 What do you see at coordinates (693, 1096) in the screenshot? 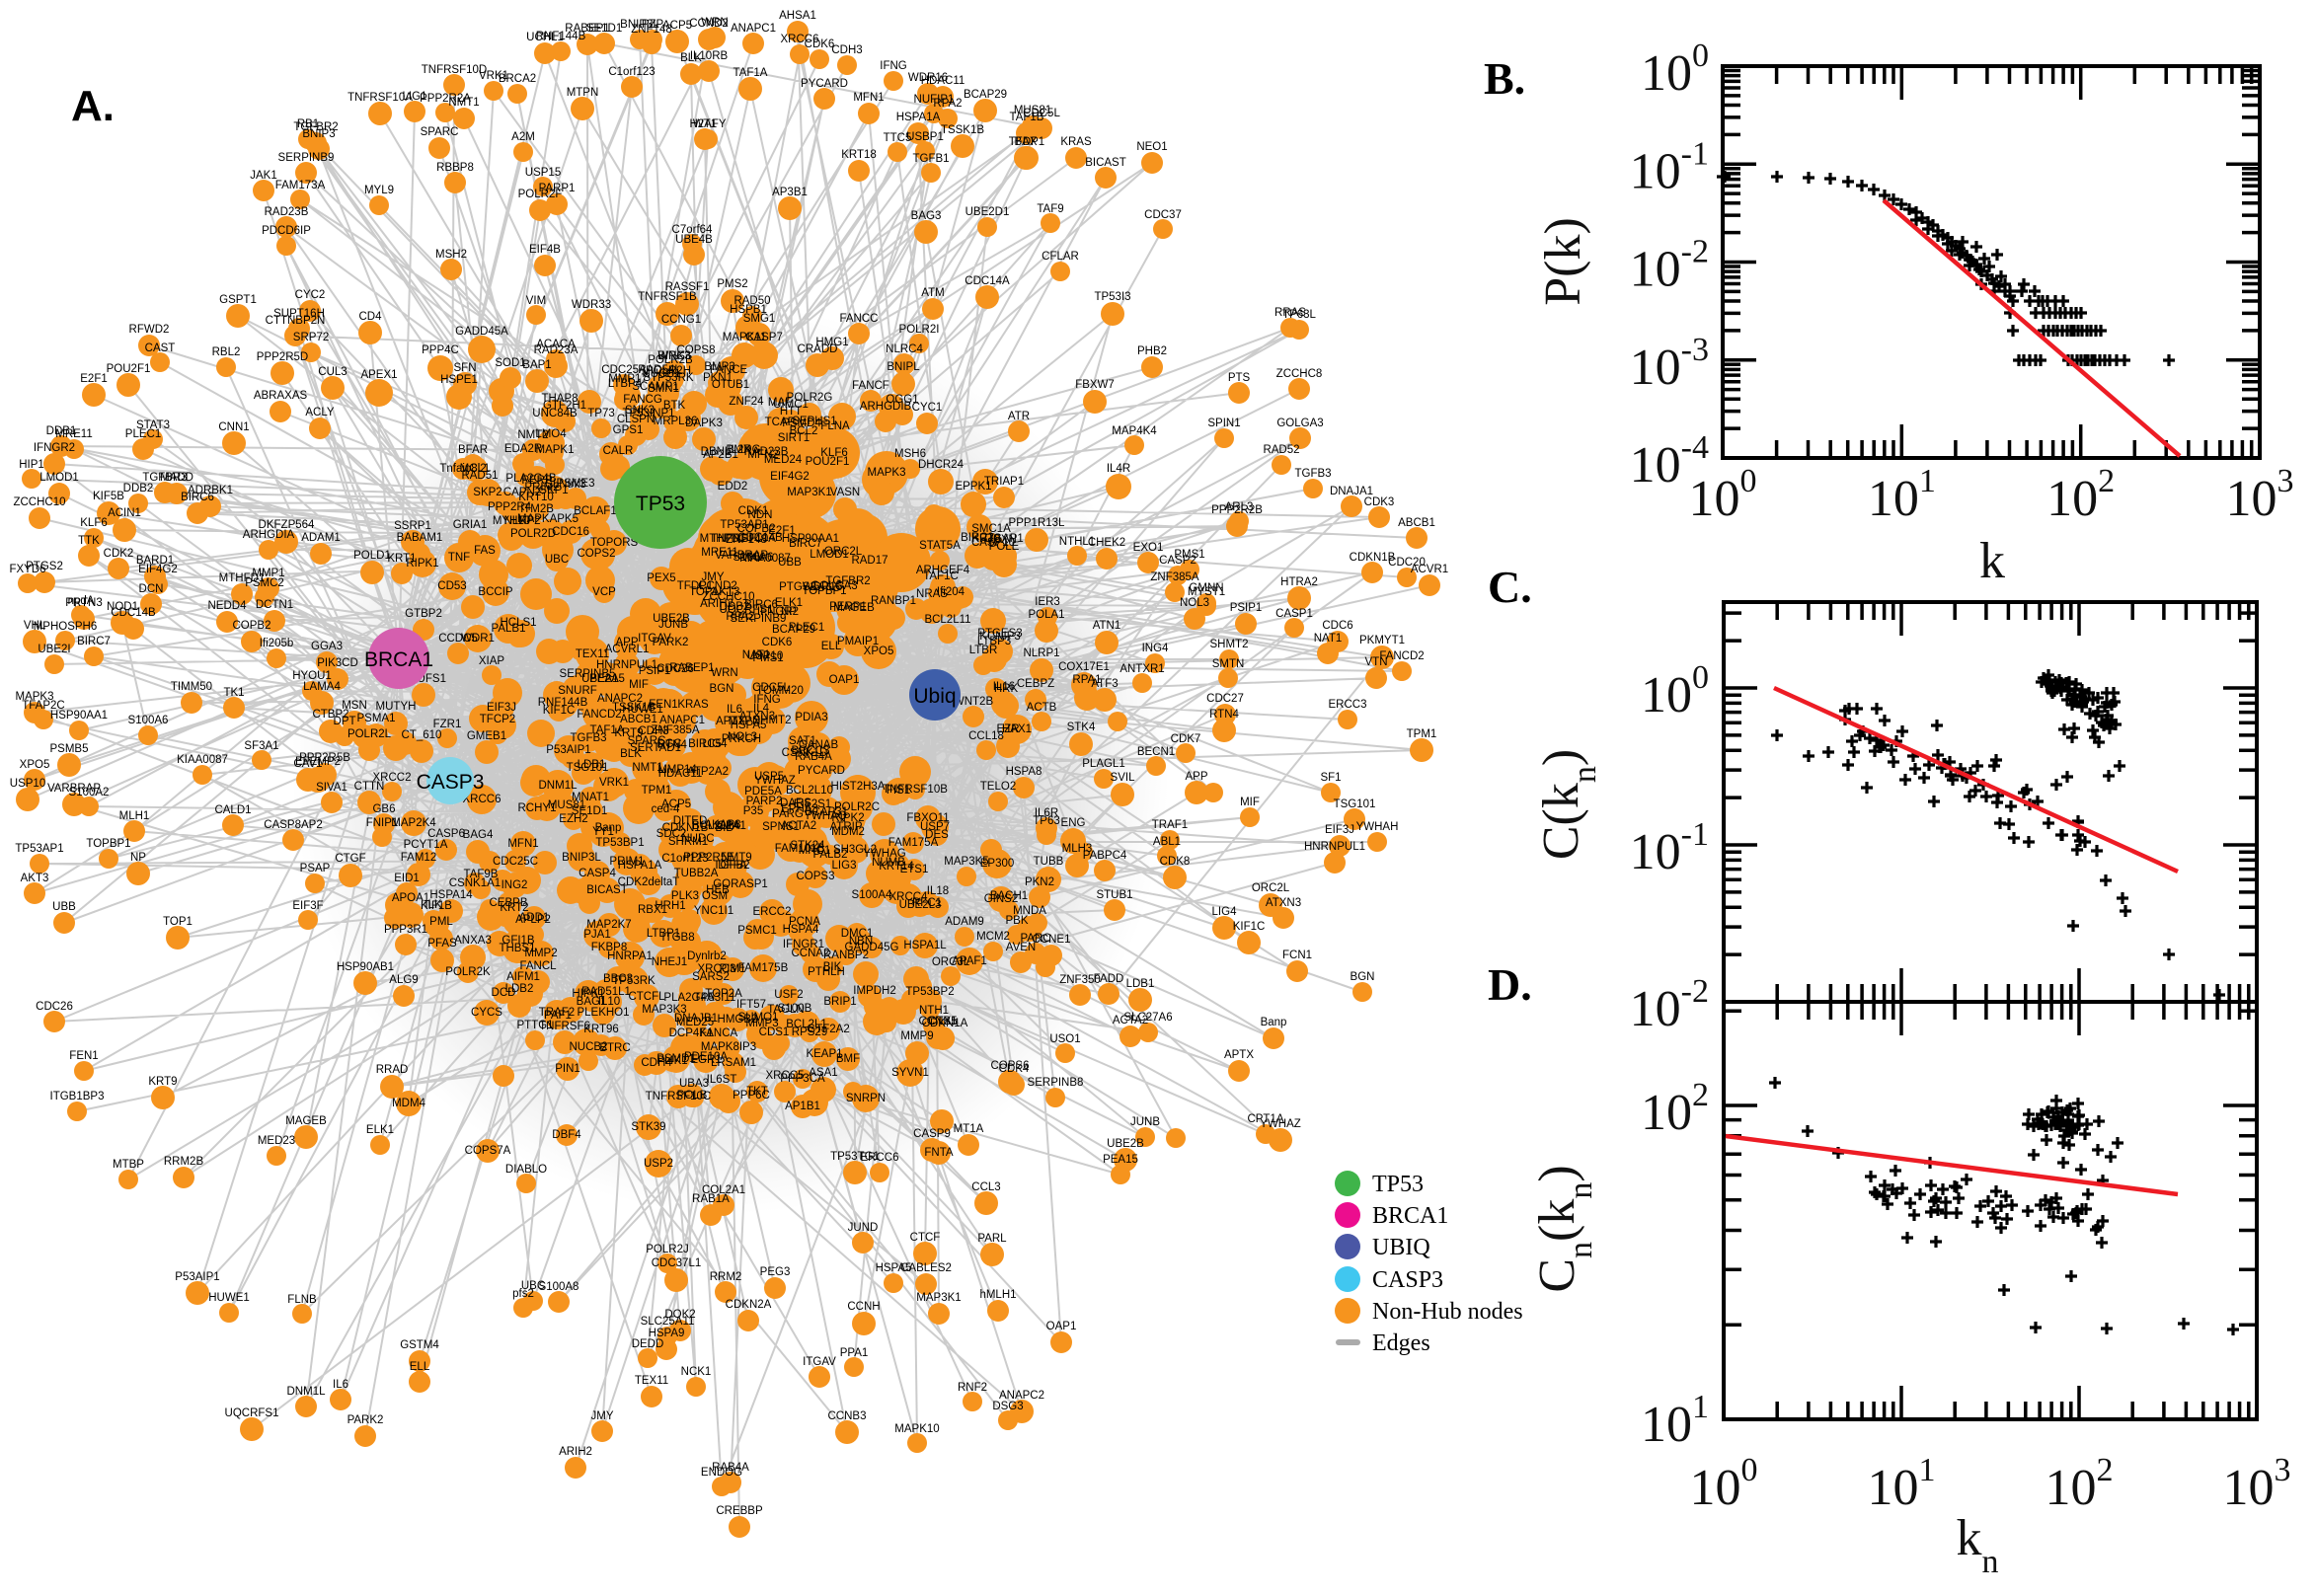
I see `svg-text: POLB` at bounding box center [693, 1096].